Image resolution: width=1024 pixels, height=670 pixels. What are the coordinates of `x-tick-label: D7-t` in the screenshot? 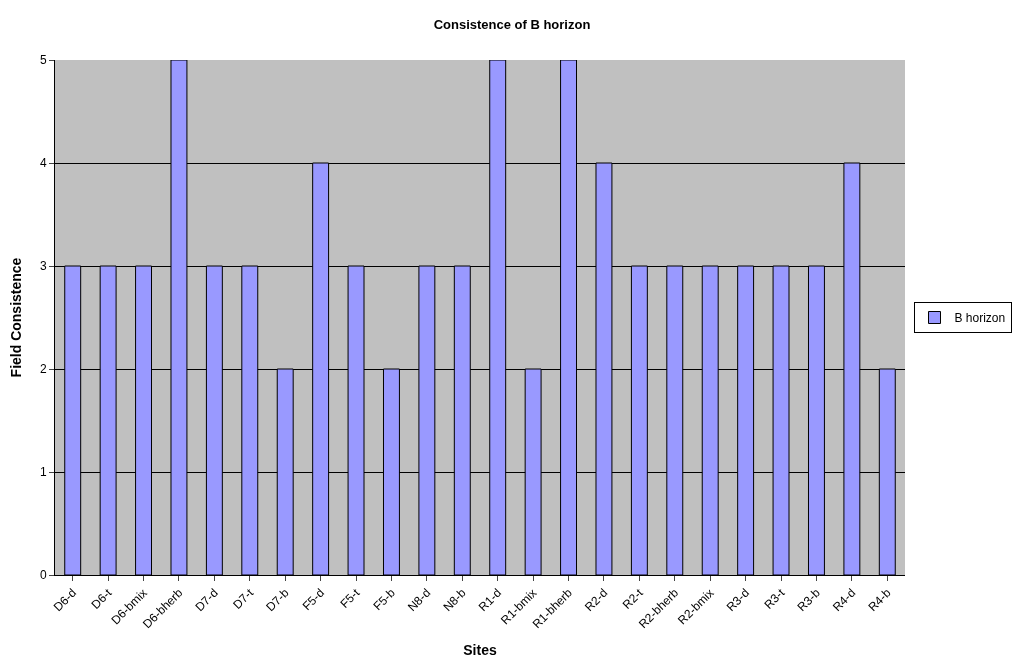 It's located at (243, 598).